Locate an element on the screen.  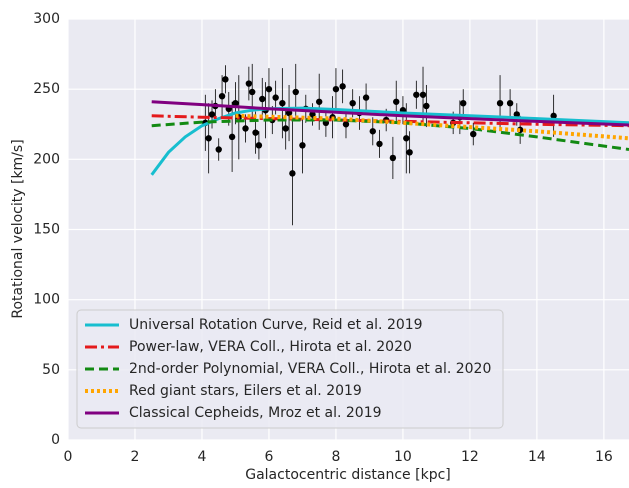
y-axis-label: Rotational velocity [km/s] is located at coordinates (18, 228).